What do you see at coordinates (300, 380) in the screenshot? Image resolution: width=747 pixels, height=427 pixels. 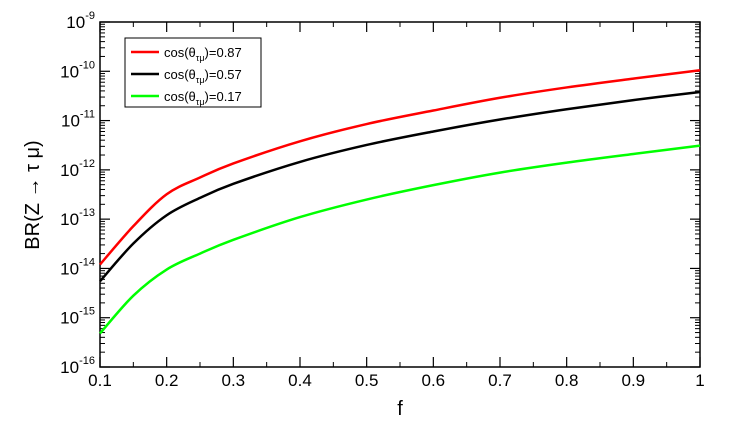 I see `x-tick-label: 0.4` at bounding box center [300, 380].